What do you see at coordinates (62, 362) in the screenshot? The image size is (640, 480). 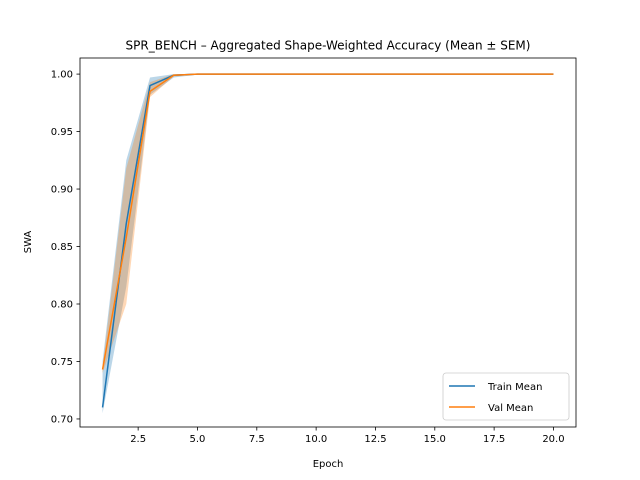 I see `y-tick-label: 0.75` at bounding box center [62, 362].